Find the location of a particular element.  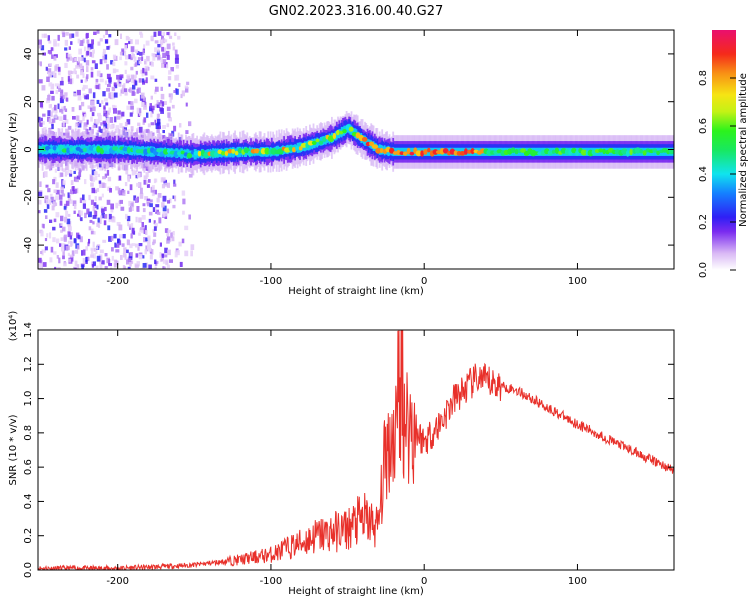

spectrogram-y-tick-label: 0 is located at coordinates (28, 149).